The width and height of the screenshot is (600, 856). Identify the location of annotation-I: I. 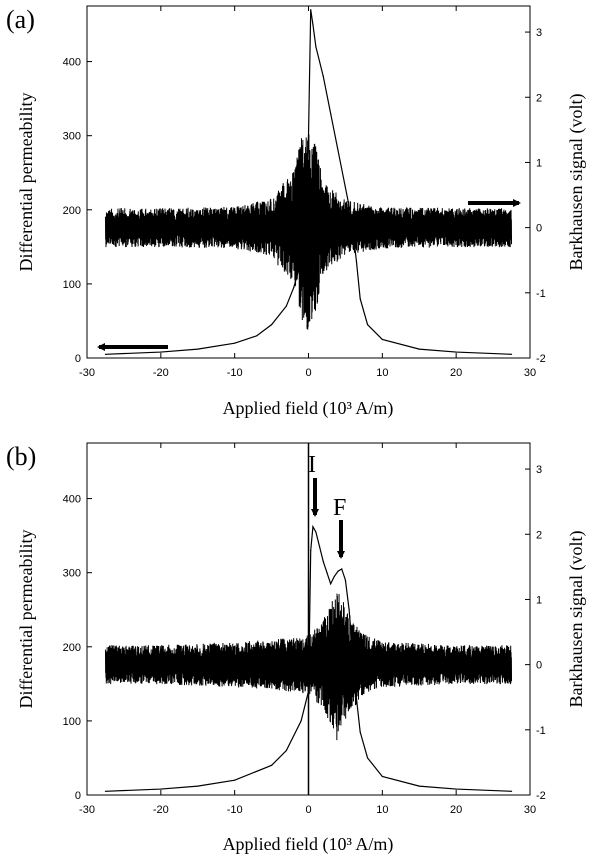
(312, 465).